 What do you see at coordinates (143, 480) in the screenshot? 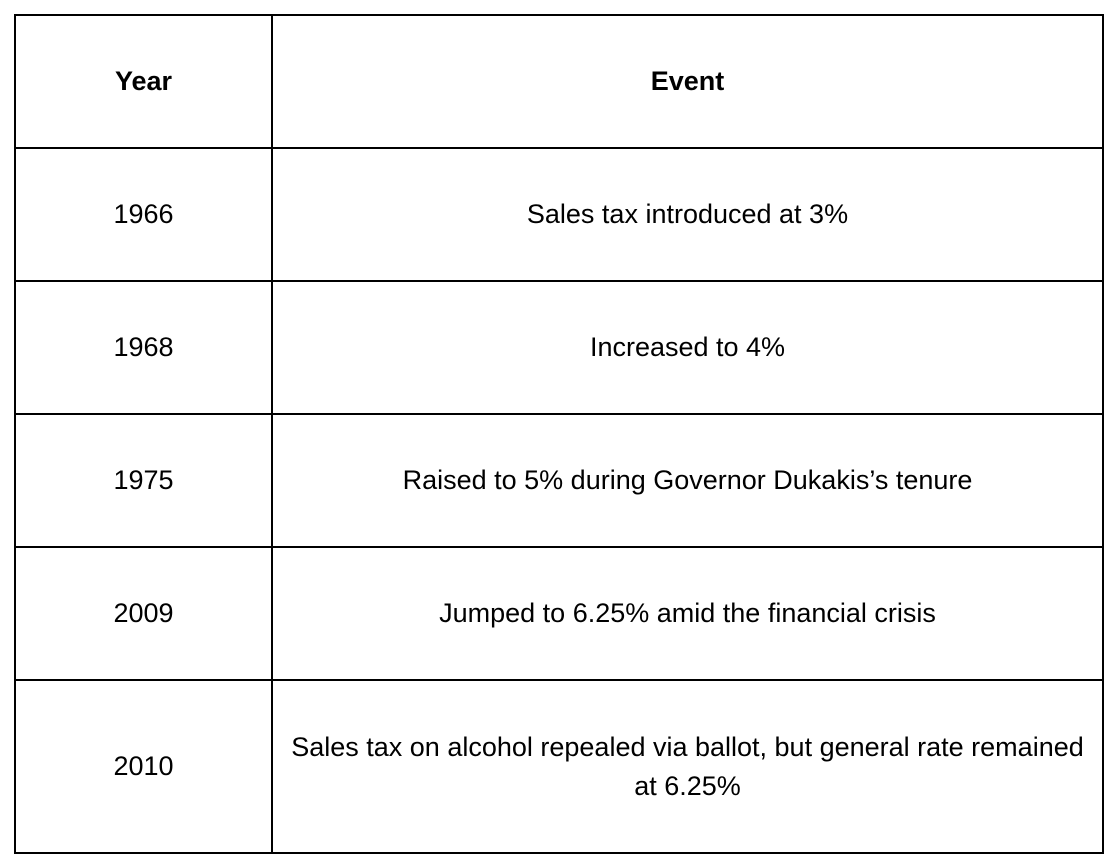
I see `year-cell: 1975` at bounding box center [143, 480].